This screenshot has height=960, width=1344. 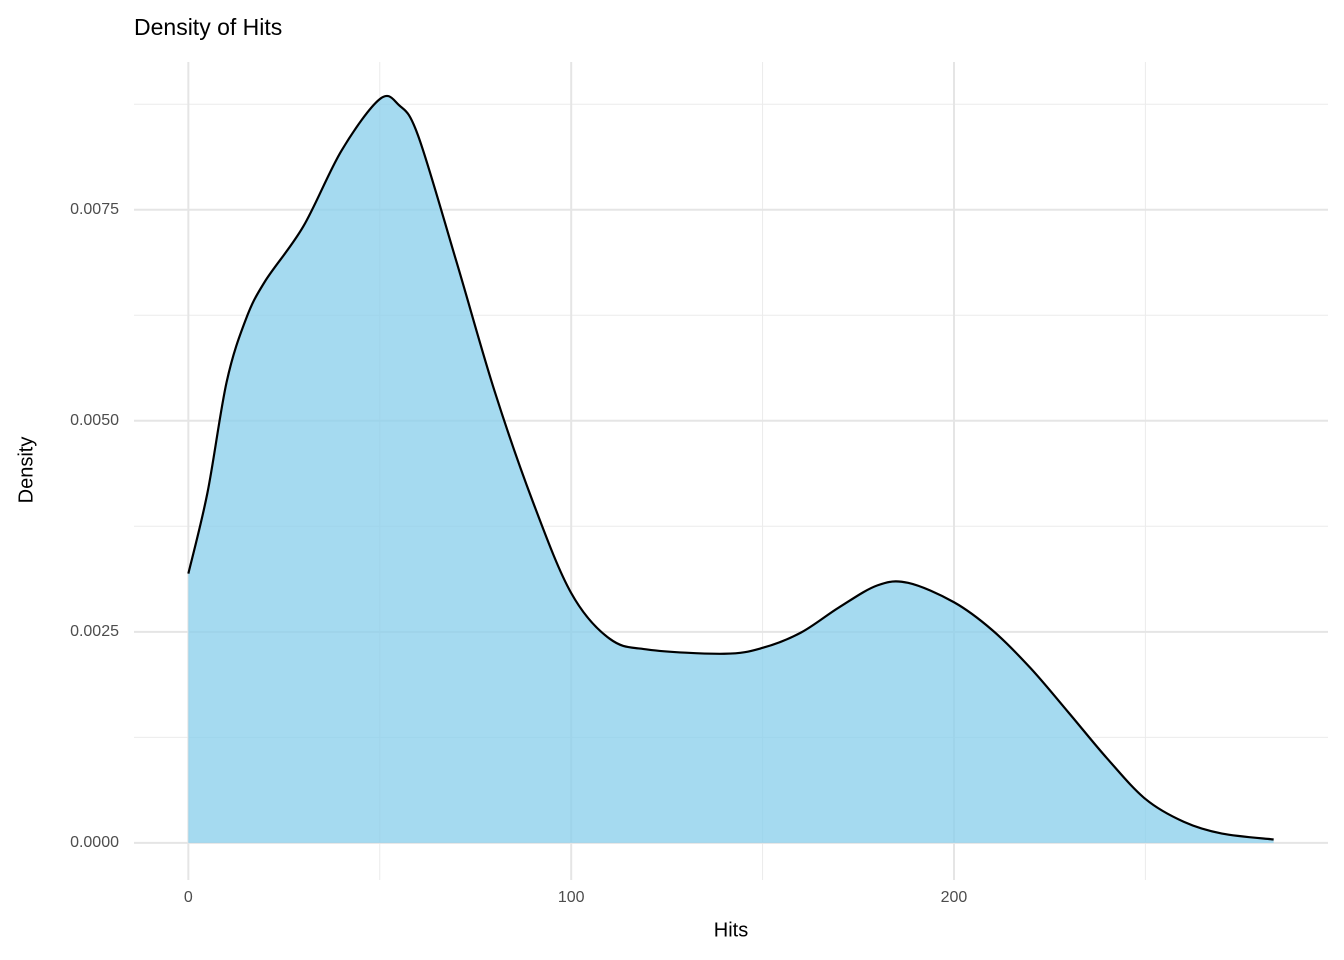 I want to click on x-tick-label: 100, so click(x=571, y=897).